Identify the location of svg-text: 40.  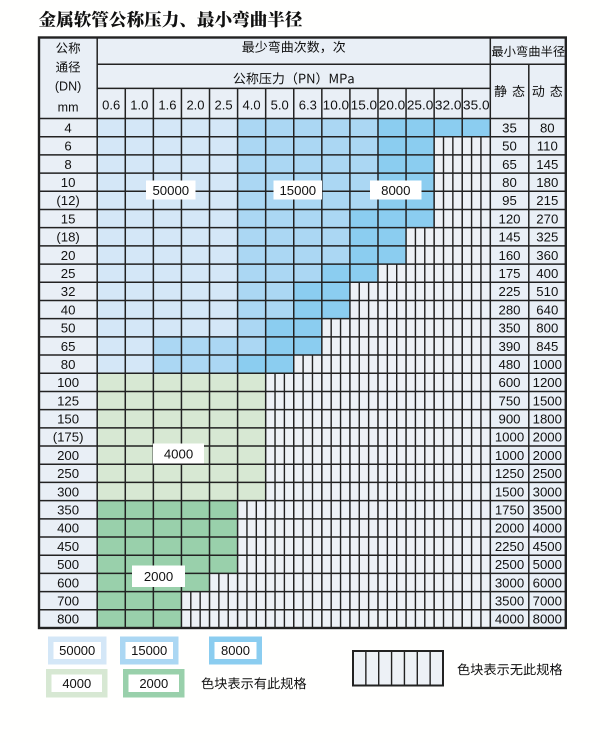
(68, 309).